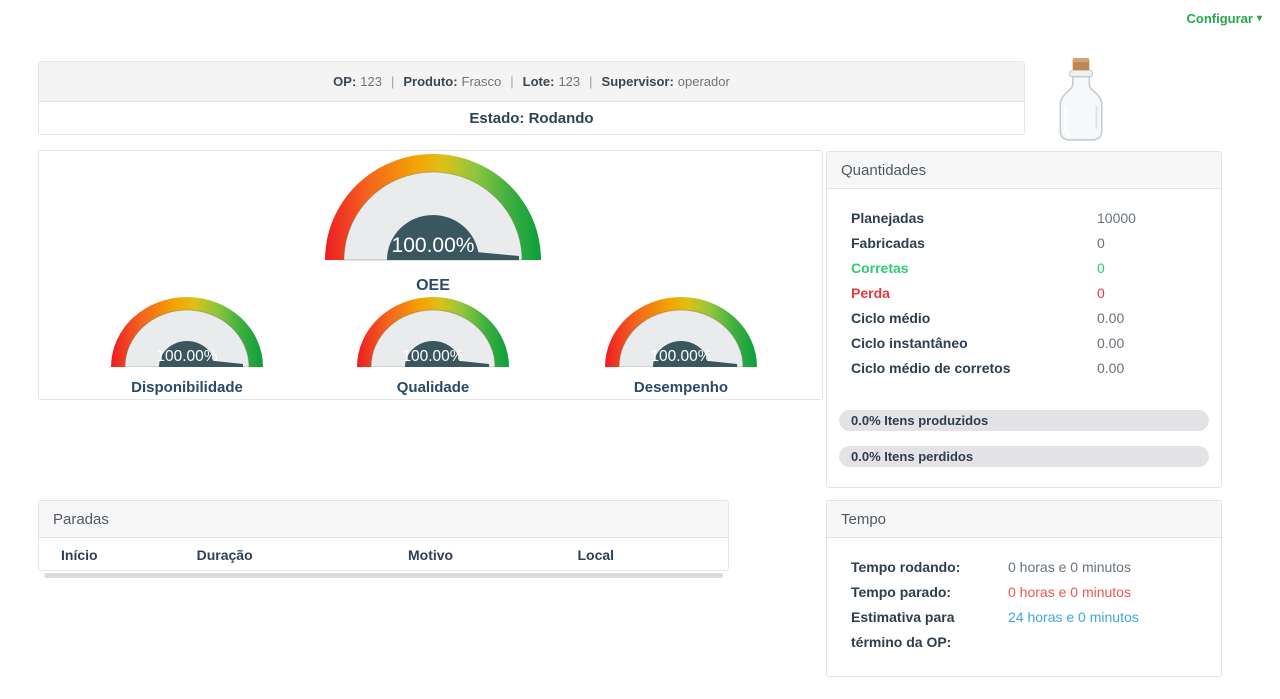 The width and height of the screenshot is (1280, 699). I want to click on tempo-row-rodando: Tempo rodando: 0 horas e 0 minutos, so click(1036, 567).